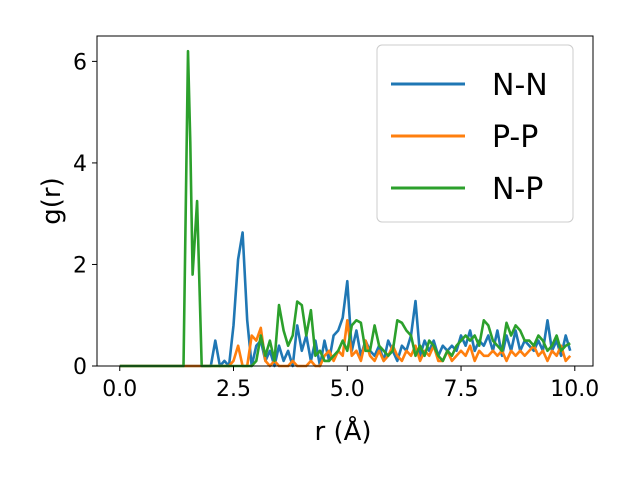  Describe the element at coordinates (461, 389) in the screenshot. I see `x-tick-label: 7.5` at that location.